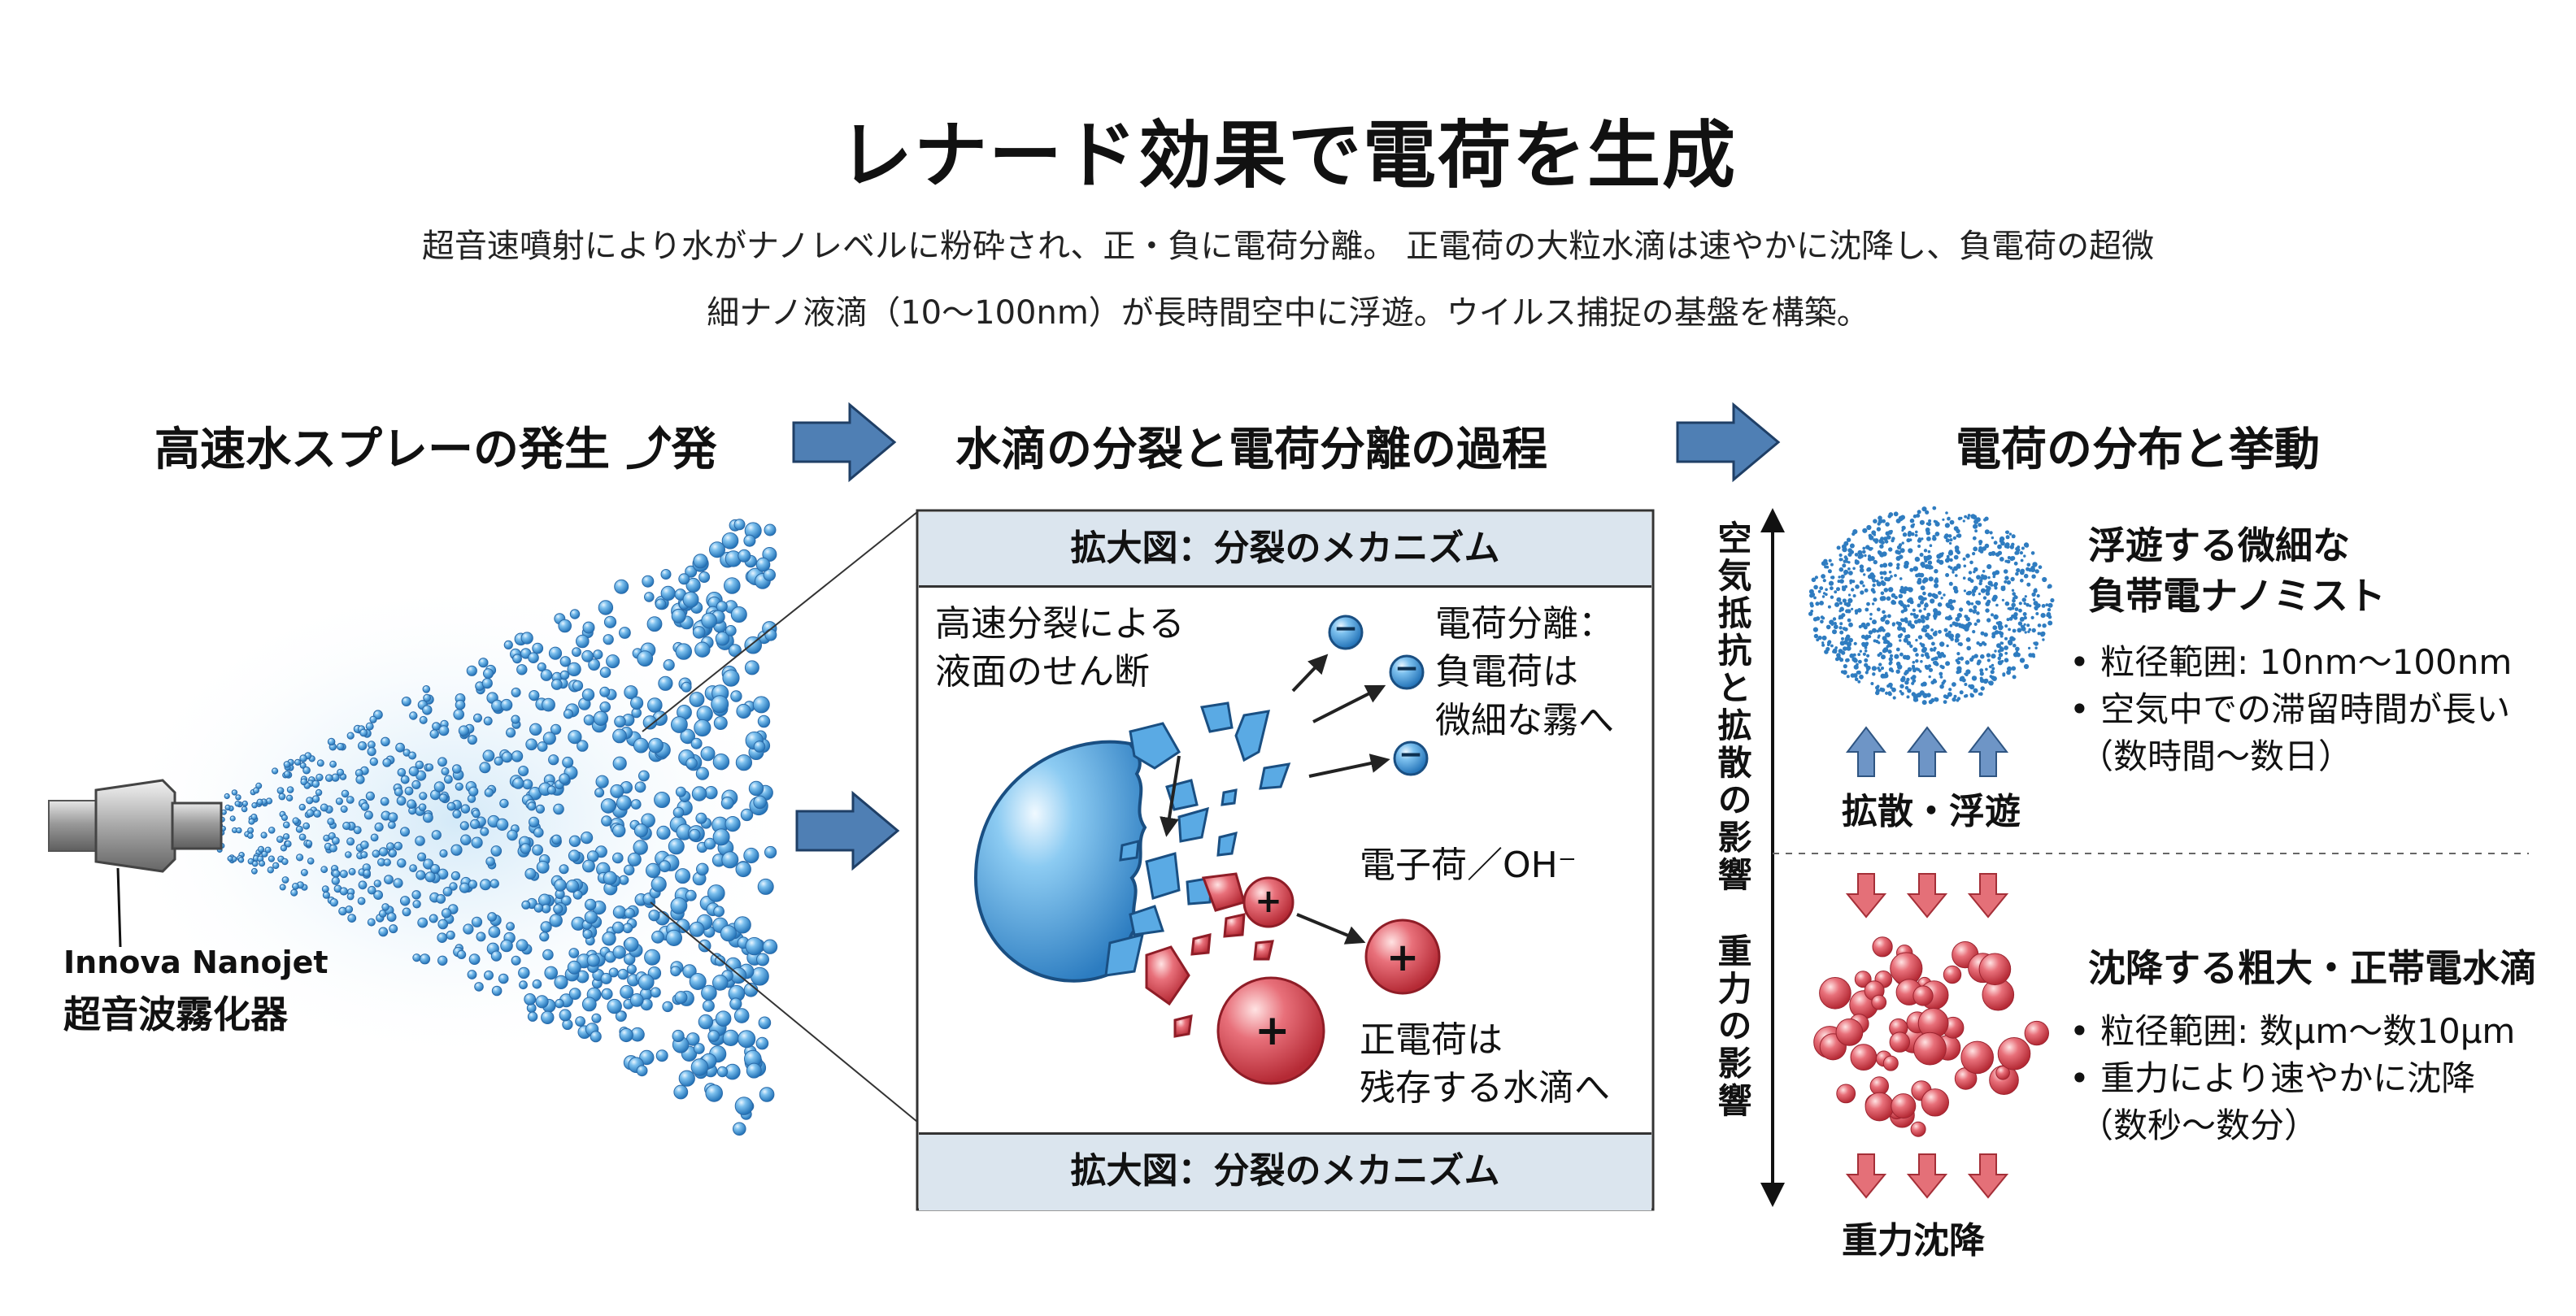 This screenshot has width=2576, height=1316. I want to click on positive-charge-label: 正電荷は 残存する水滴へ, so click(1485, 1064).